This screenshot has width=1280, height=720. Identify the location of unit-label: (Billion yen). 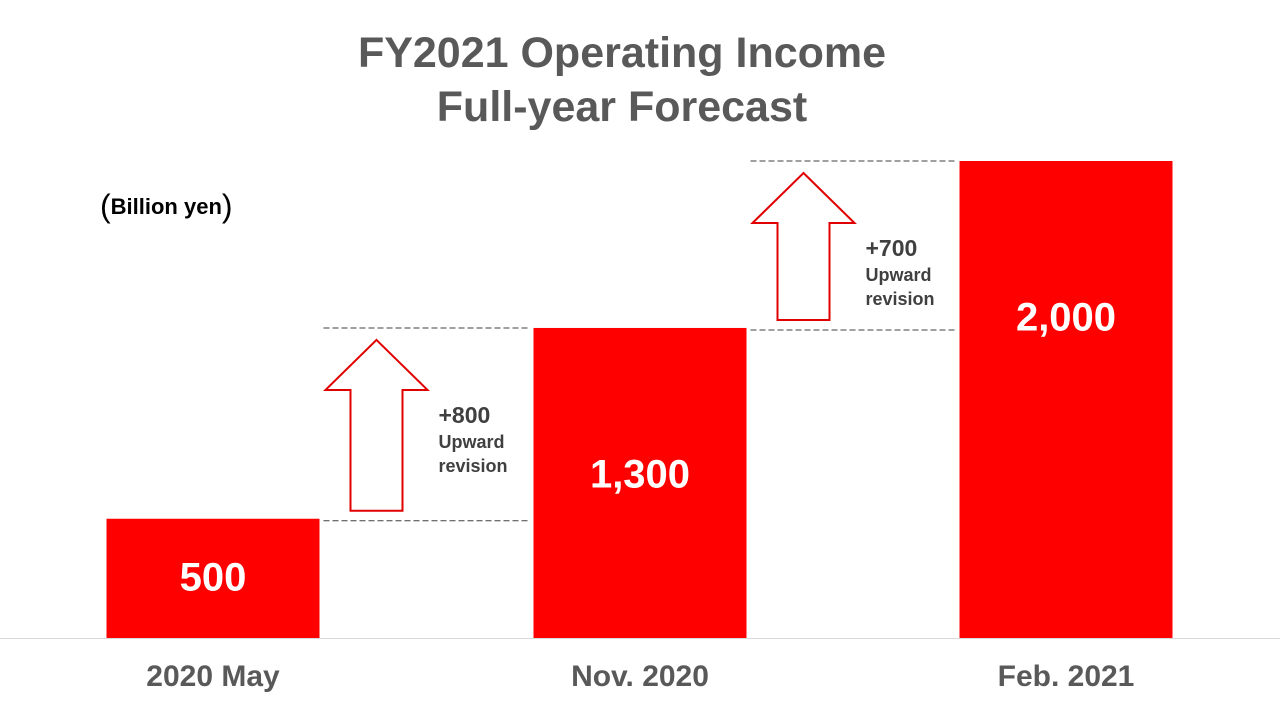
(166, 206).